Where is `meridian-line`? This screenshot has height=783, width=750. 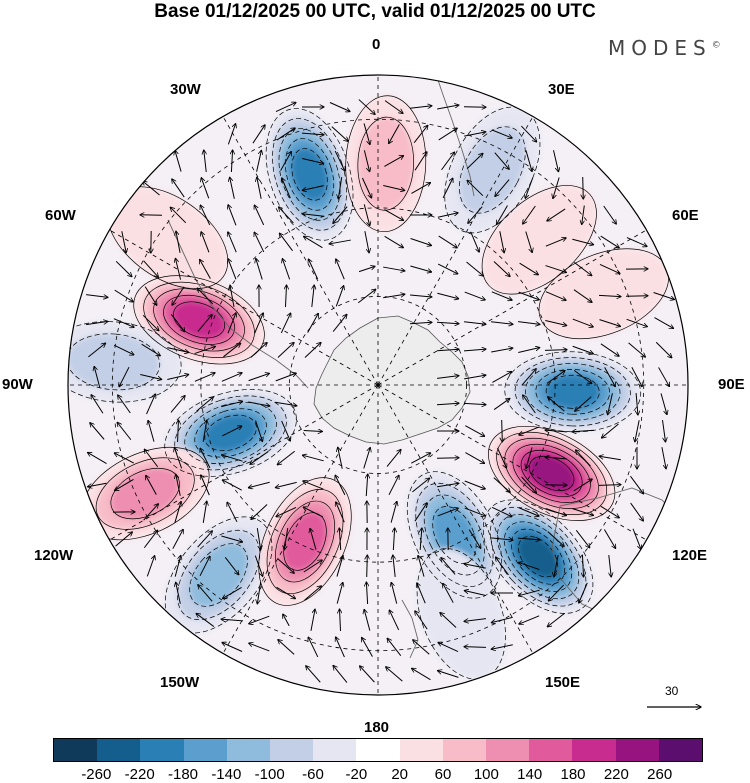
meridian-line is located at coordinates (244, 462).